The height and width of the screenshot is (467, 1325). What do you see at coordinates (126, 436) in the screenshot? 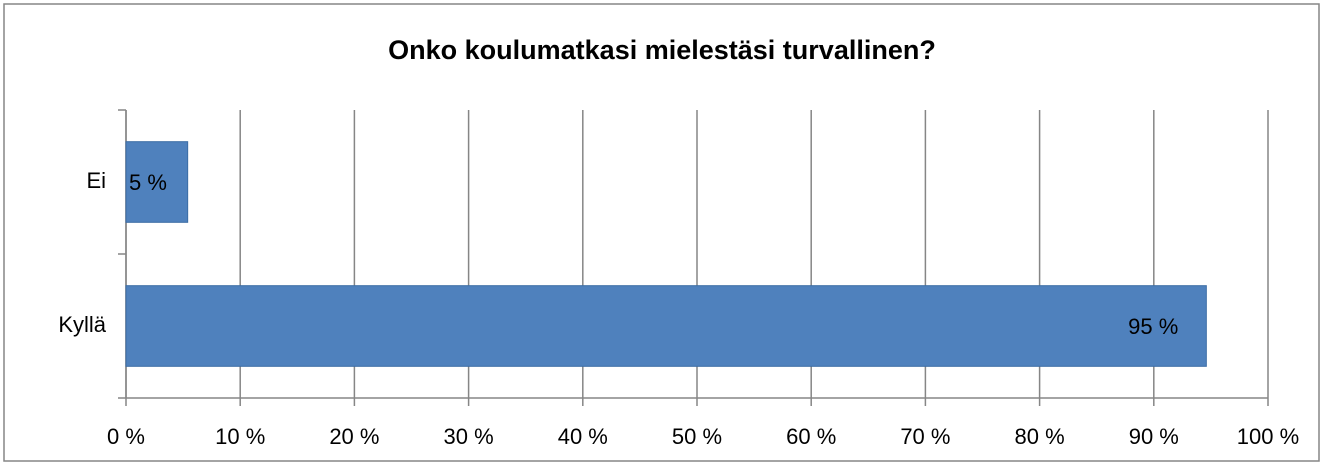
I see `x-tick-label: 0 %` at bounding box center [126, 436].